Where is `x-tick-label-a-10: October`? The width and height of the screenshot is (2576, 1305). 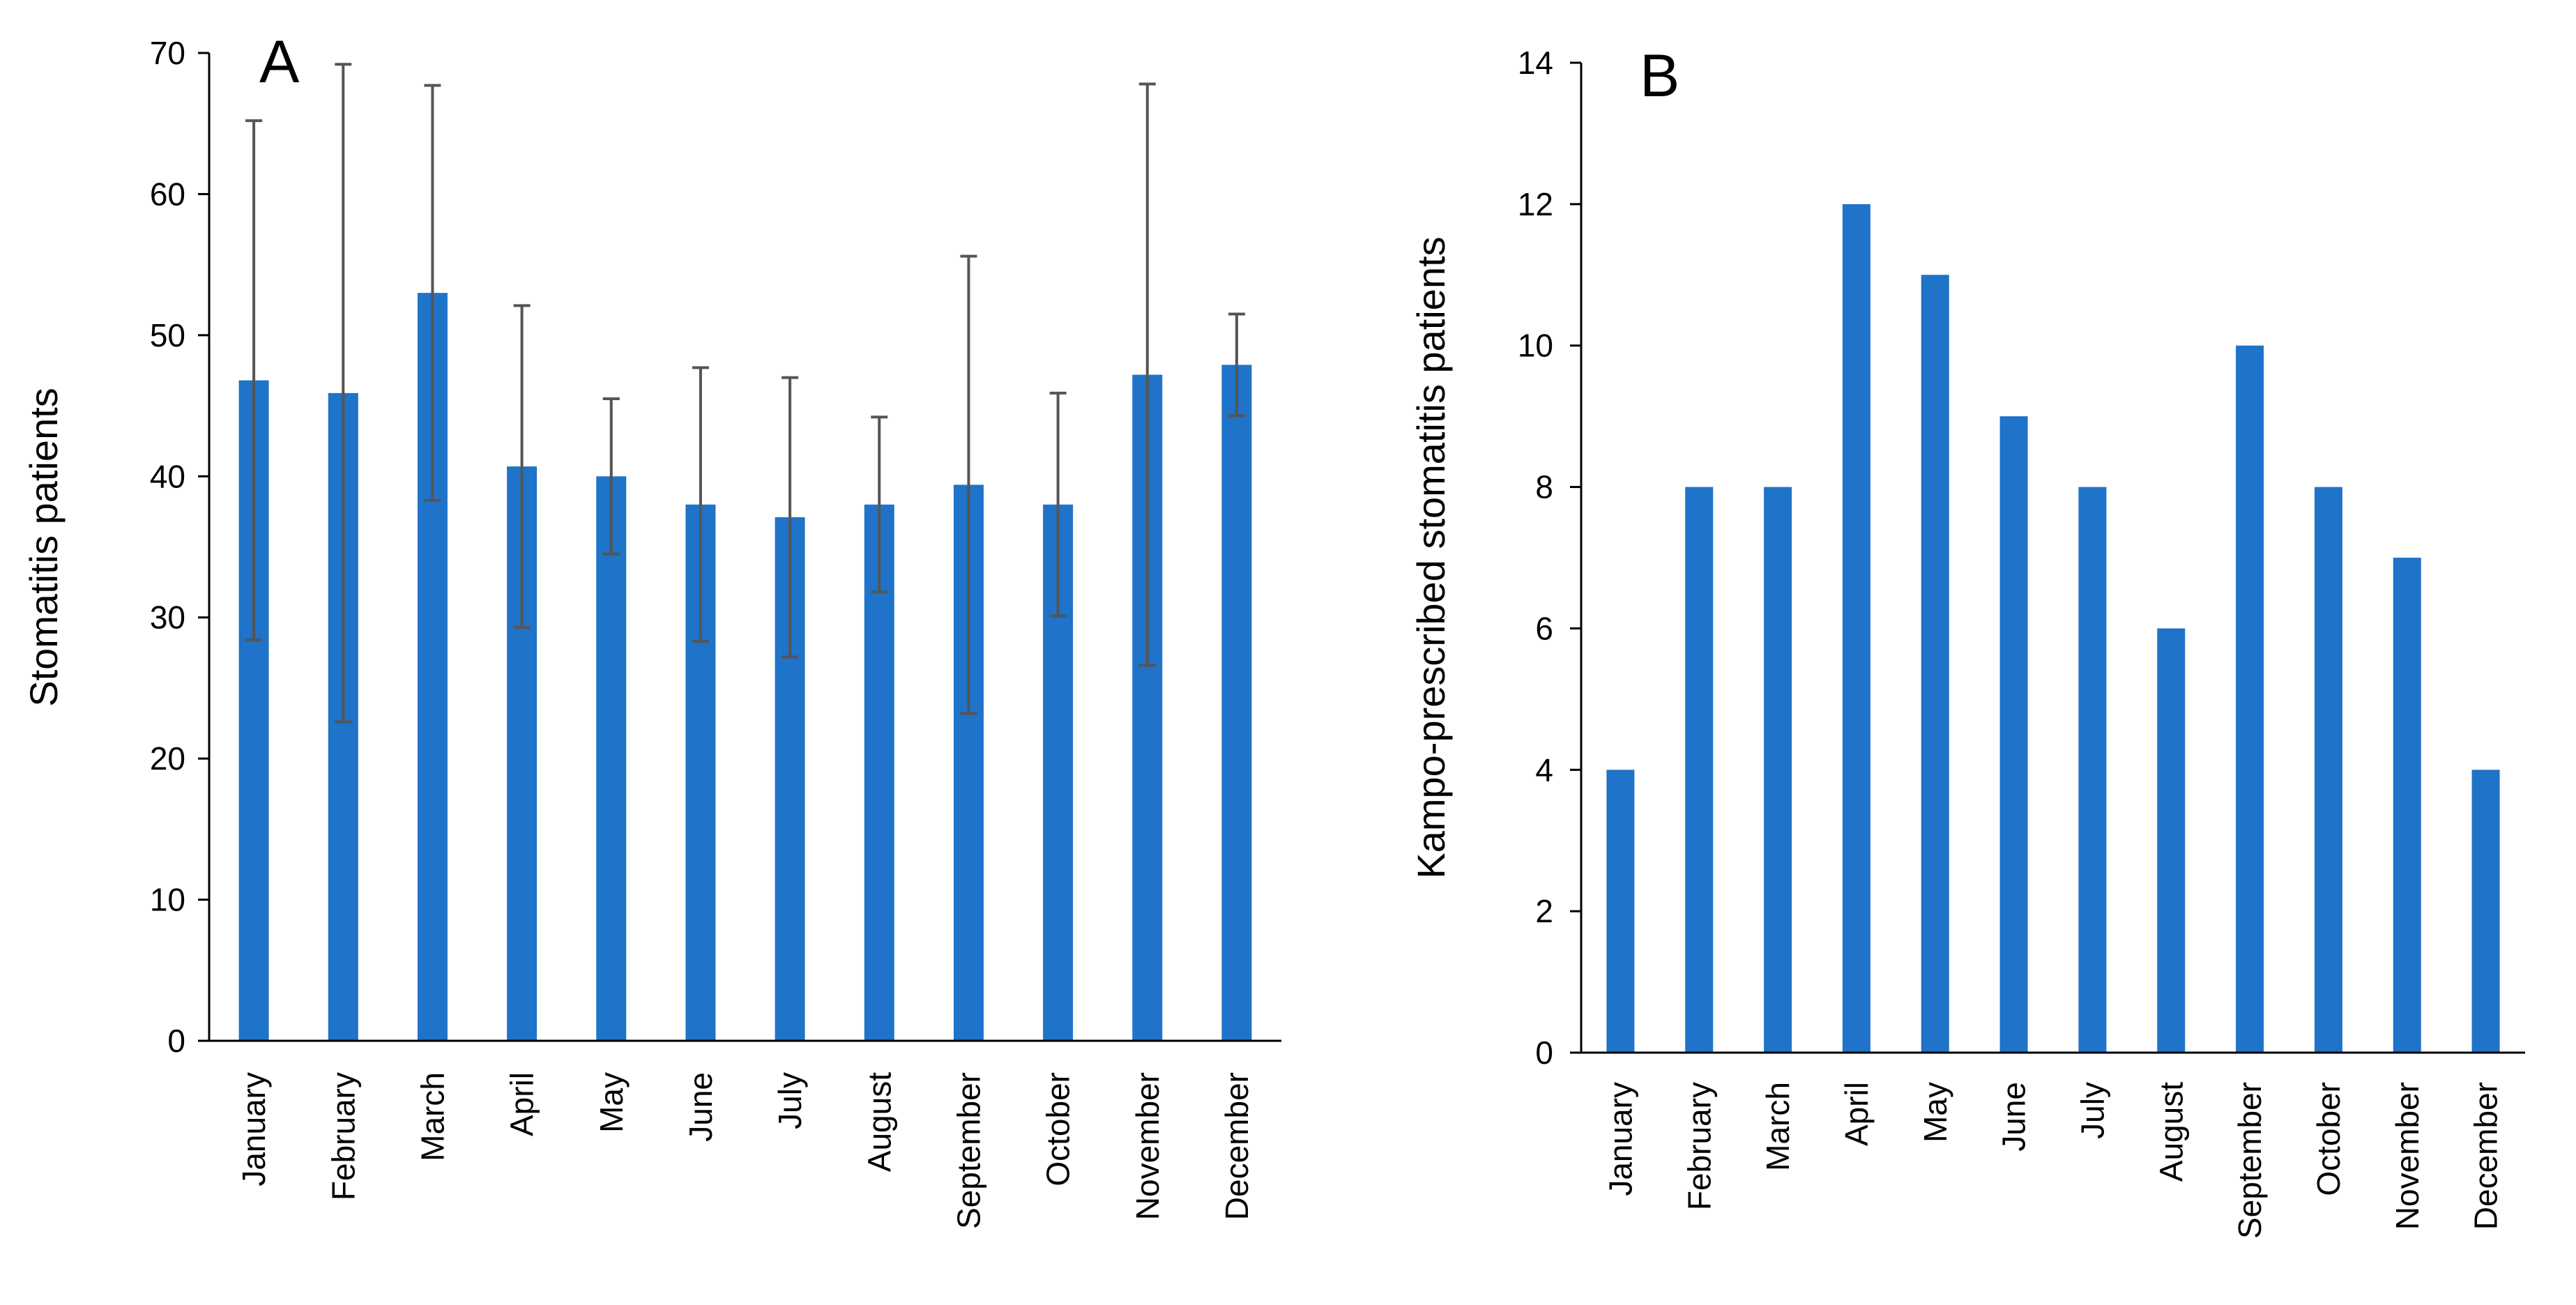
x-tick-label-a-10: October is located at coordinates (1058, 1129).